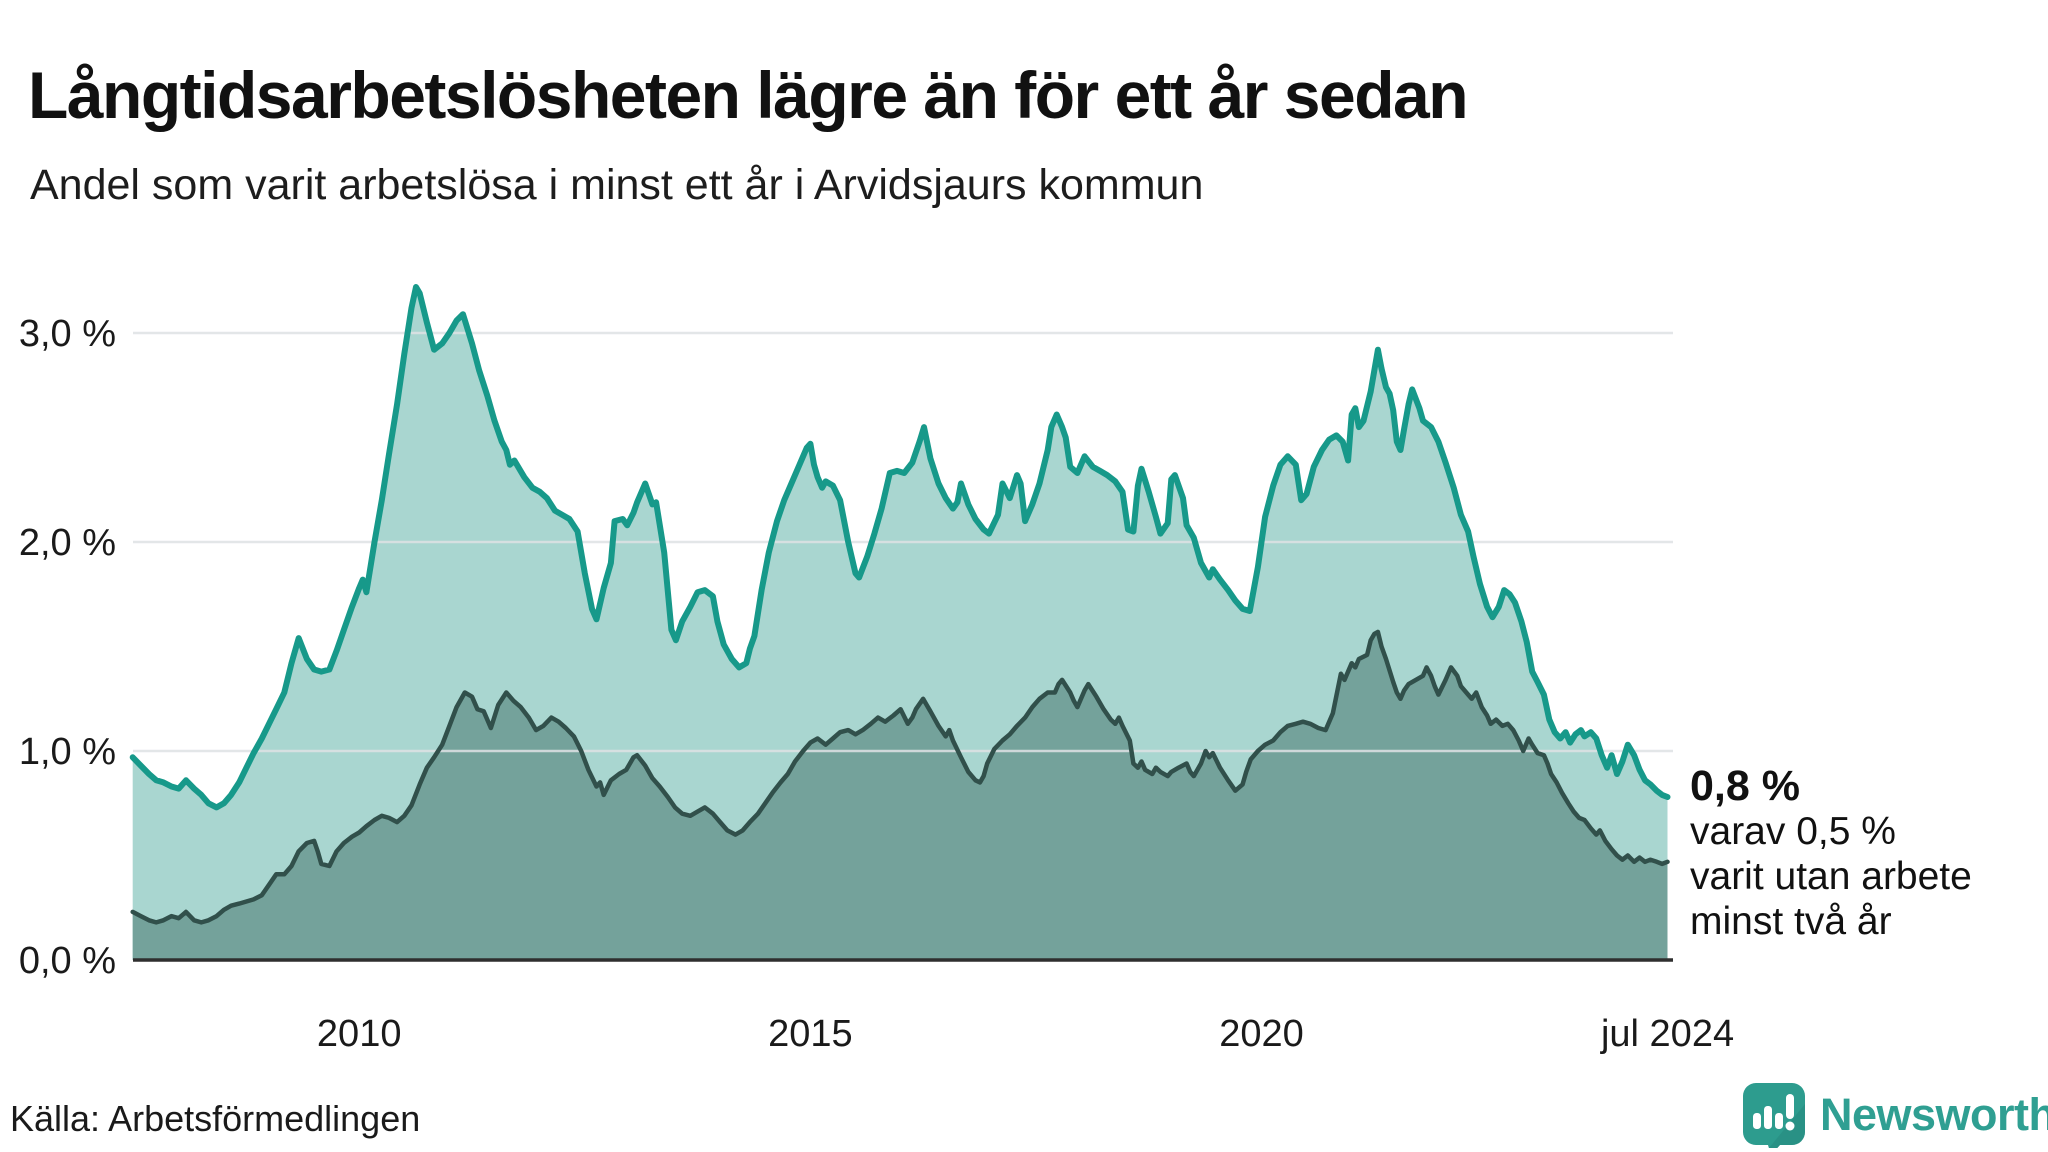 The height and width of the screenshot is (1152, 2048). Describe the element at coordinates (1745, 786) in the screenshot. I see `endpoint-value: 0,8 %` at that location.